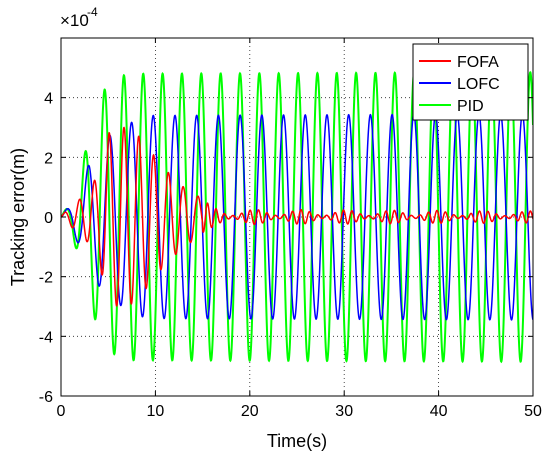  What do you see at coordinates (46, 397) in the screenshot?
I see `y-tick-label: -6` at bounding box center [46, 397].